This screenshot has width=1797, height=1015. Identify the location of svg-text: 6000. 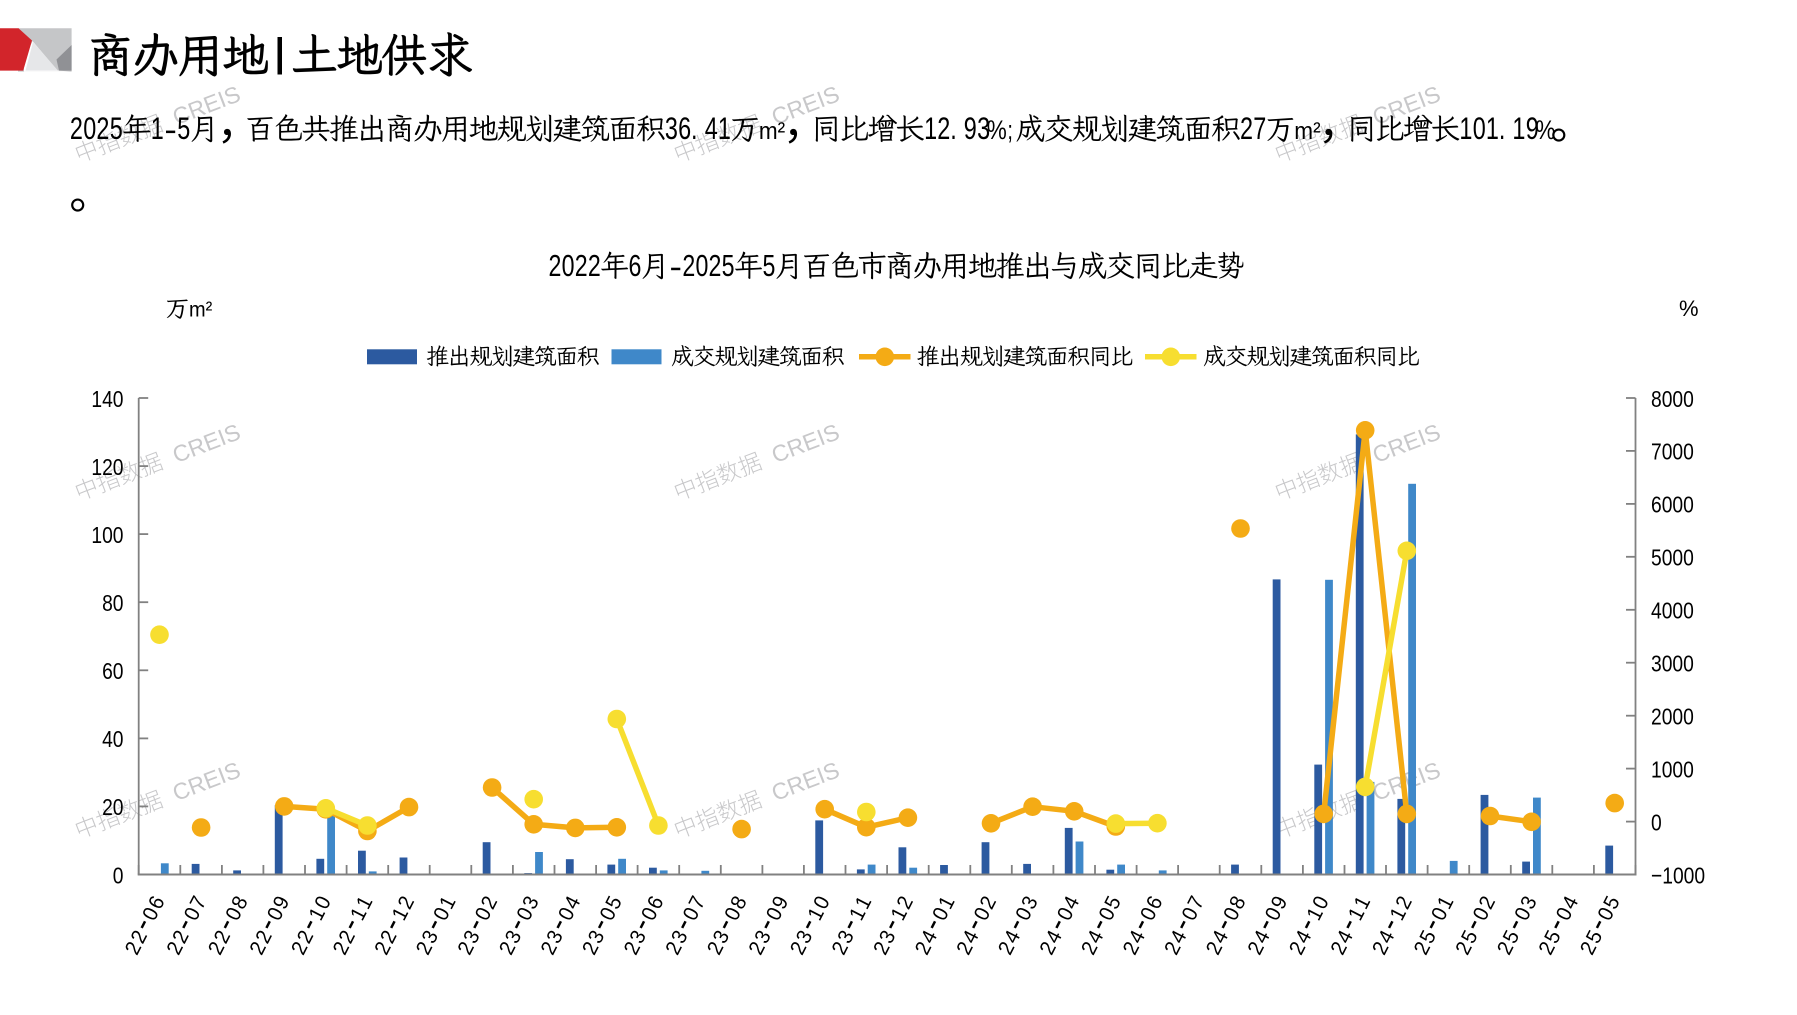
(1672, 505).